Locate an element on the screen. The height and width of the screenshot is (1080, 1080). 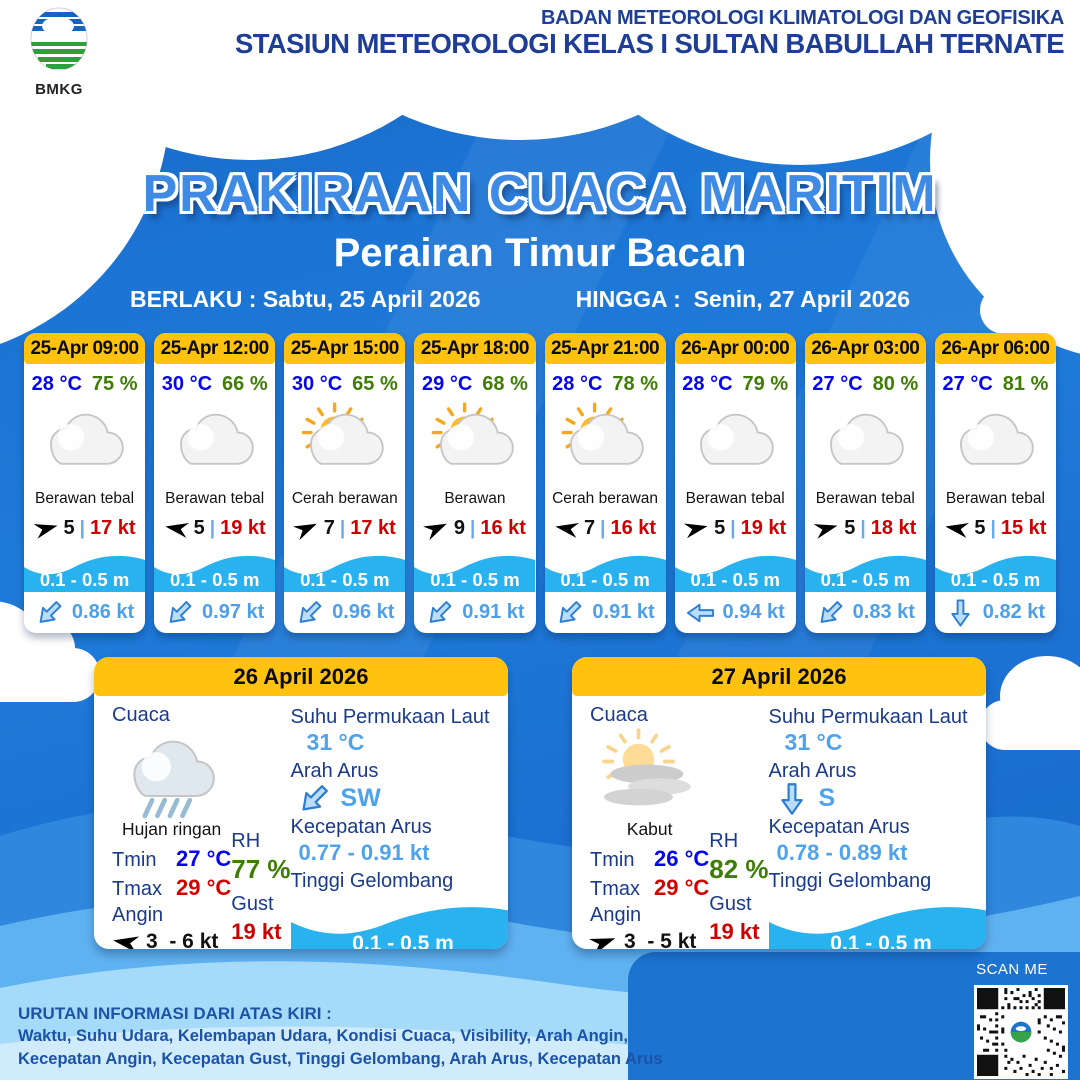
forecast-card: 25-Apr 09:00 28 °C 75 % is located at coordinates (85, 483).